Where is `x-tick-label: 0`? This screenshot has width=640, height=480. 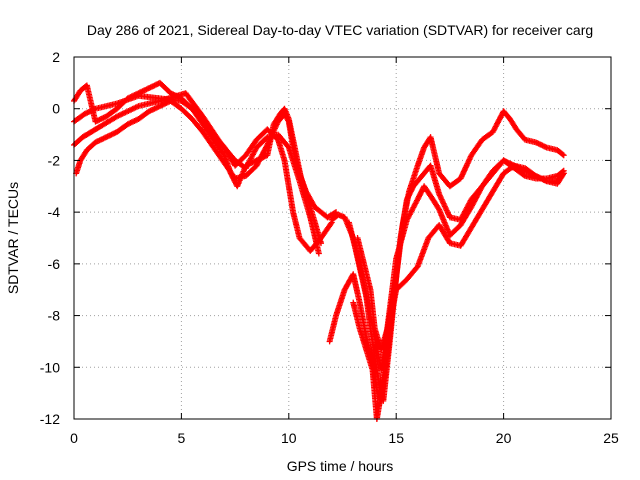 x-tick-label: 0 is located at coordinates (74, 438).